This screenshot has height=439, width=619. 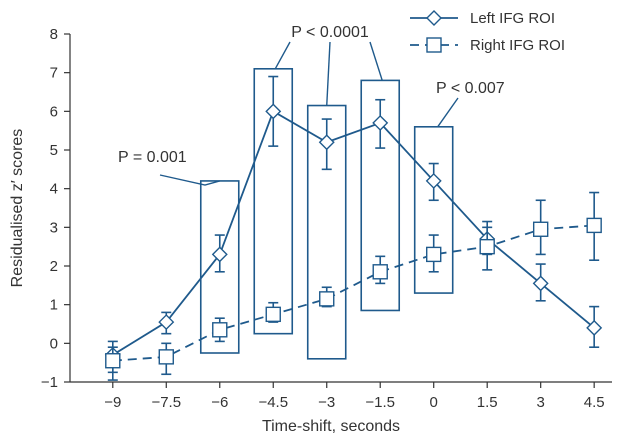 What do you see at coordinates (219, 402) in the screenshot?
I see `x-tick-label: −6` at bounding box center [219, 402].